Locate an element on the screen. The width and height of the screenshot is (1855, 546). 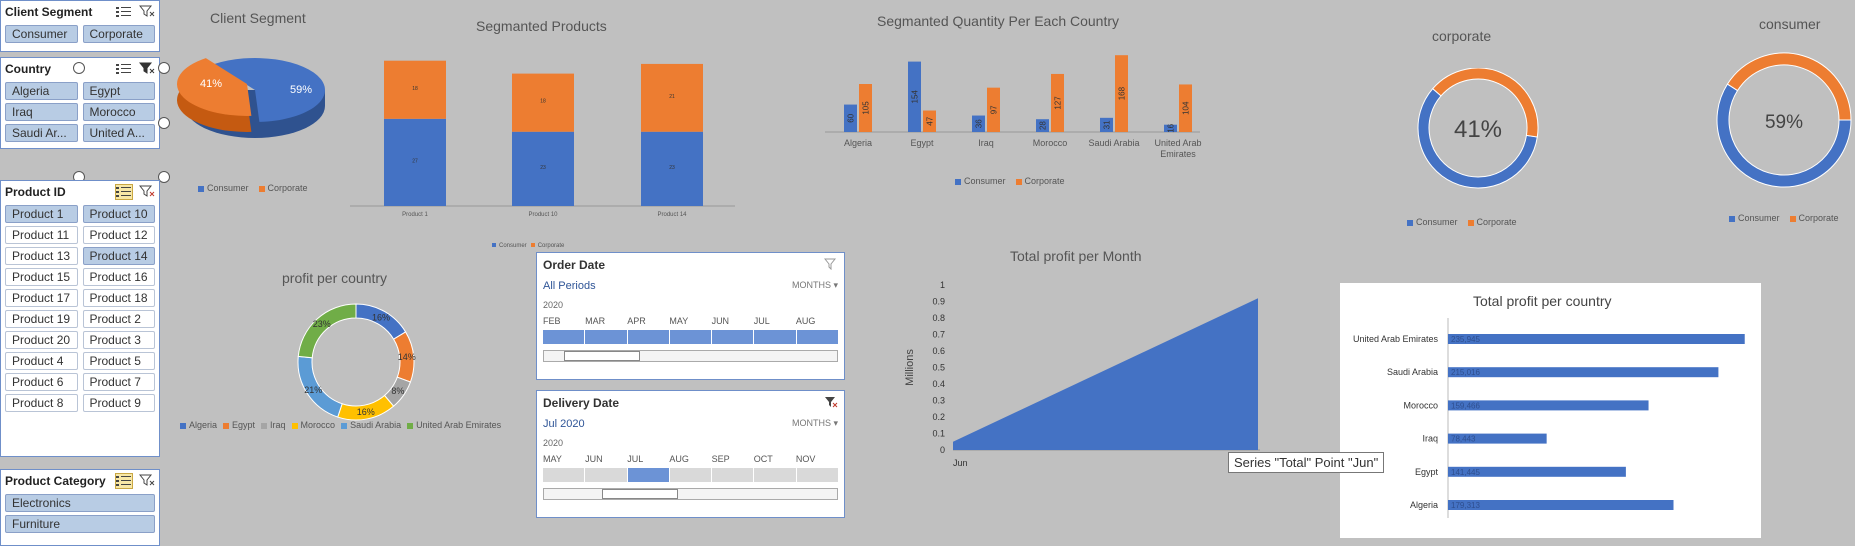
data-label: 21 is located at coordinates (672, 97).